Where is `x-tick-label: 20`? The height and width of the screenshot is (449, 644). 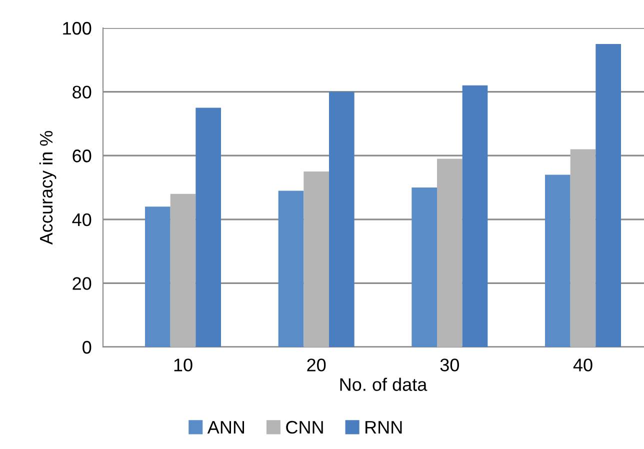
x-tick-label: 20 is located at coordinates (316, 365).